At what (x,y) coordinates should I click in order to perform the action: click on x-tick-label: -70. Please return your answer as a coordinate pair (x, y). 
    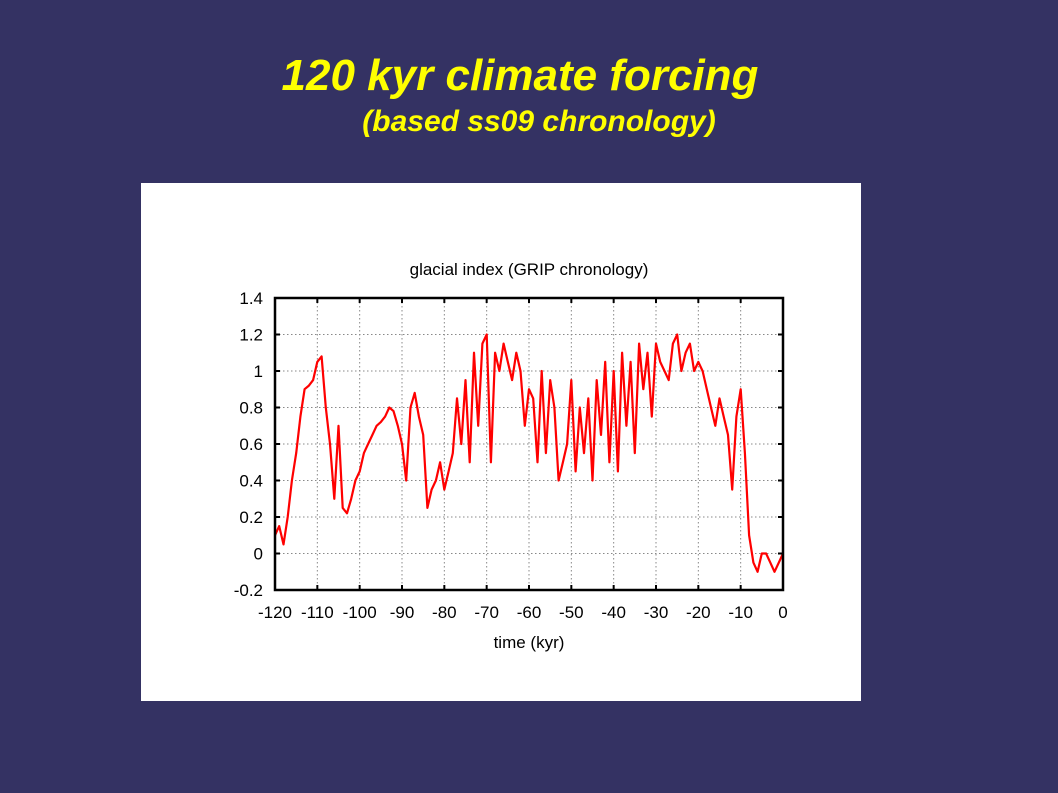
    Looking at the image, I should click on (486, 612).